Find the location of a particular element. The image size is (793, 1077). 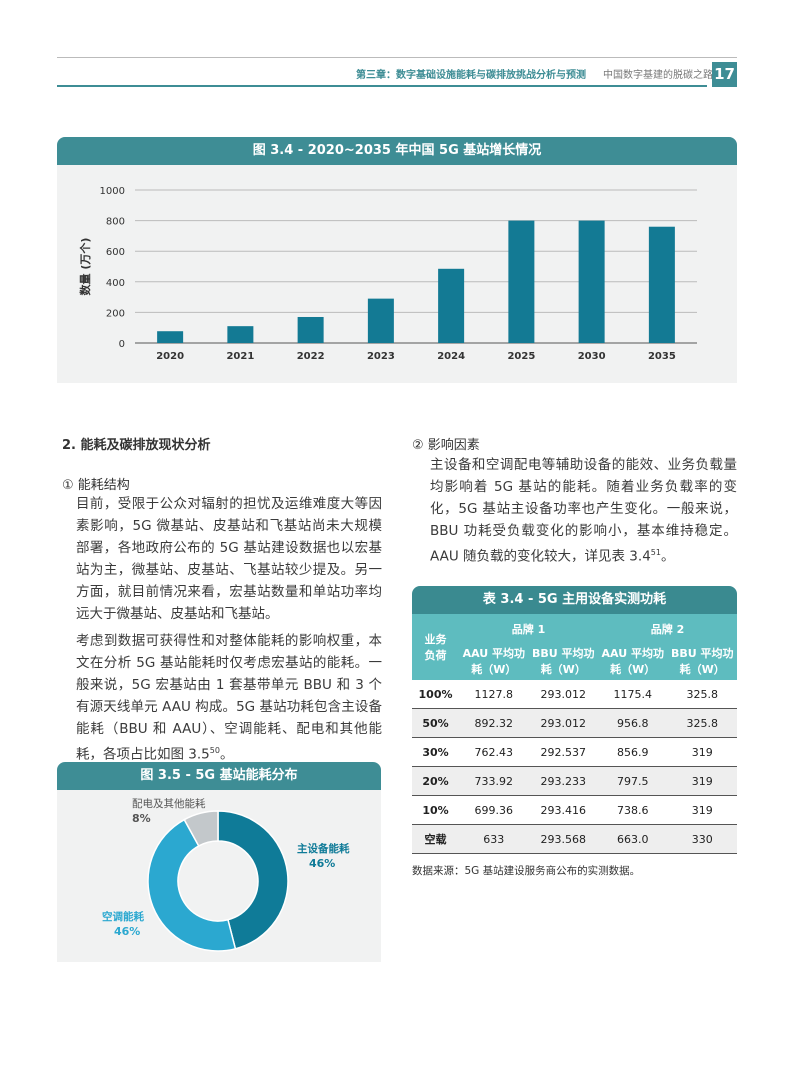

table-row: 100% 1127.8 293.012 1175.4 325.8 is located at coordinates (574, 694).